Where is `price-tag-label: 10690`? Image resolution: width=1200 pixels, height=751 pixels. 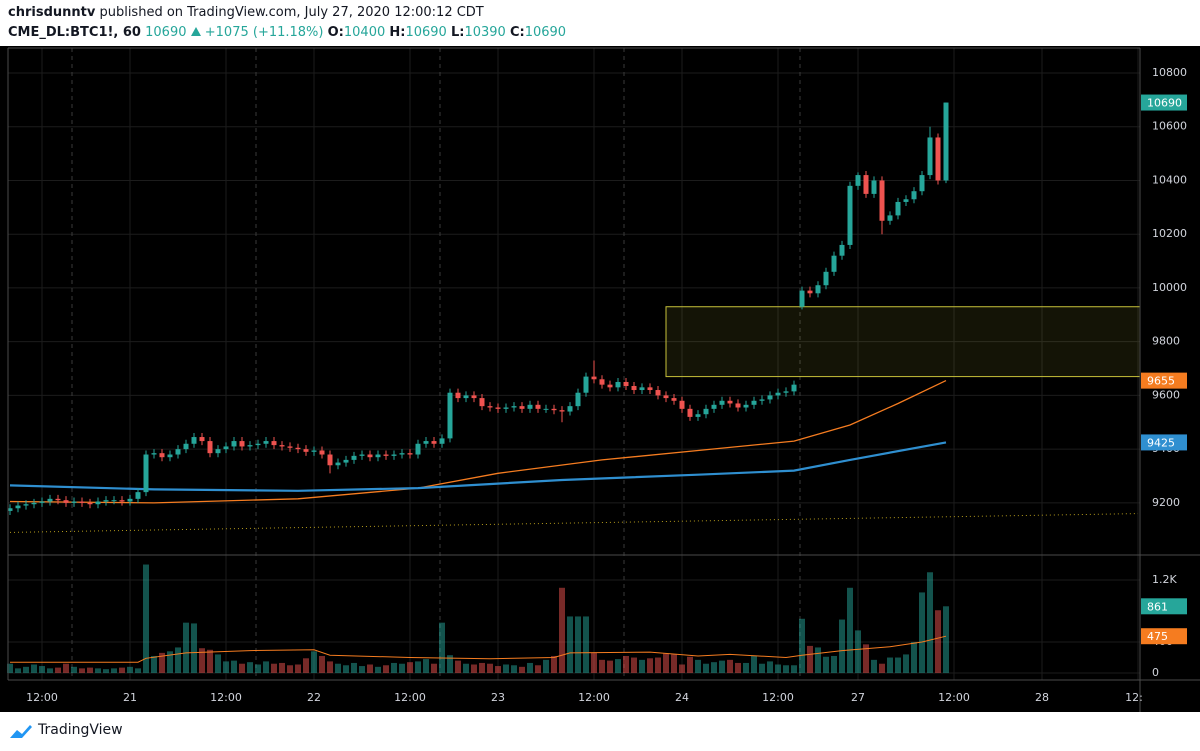 price-tag-label: 10690 is located at coordinates (1164, 103).